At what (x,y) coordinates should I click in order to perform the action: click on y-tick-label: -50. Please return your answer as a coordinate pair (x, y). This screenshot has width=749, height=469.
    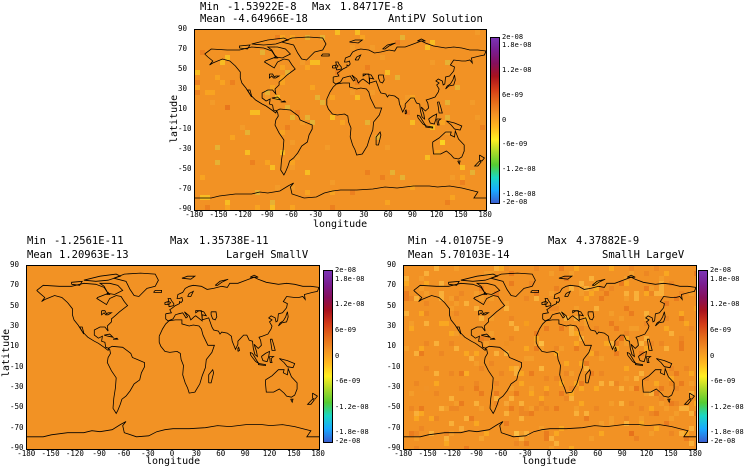
    Looking at the image, I should click on (185, 168).